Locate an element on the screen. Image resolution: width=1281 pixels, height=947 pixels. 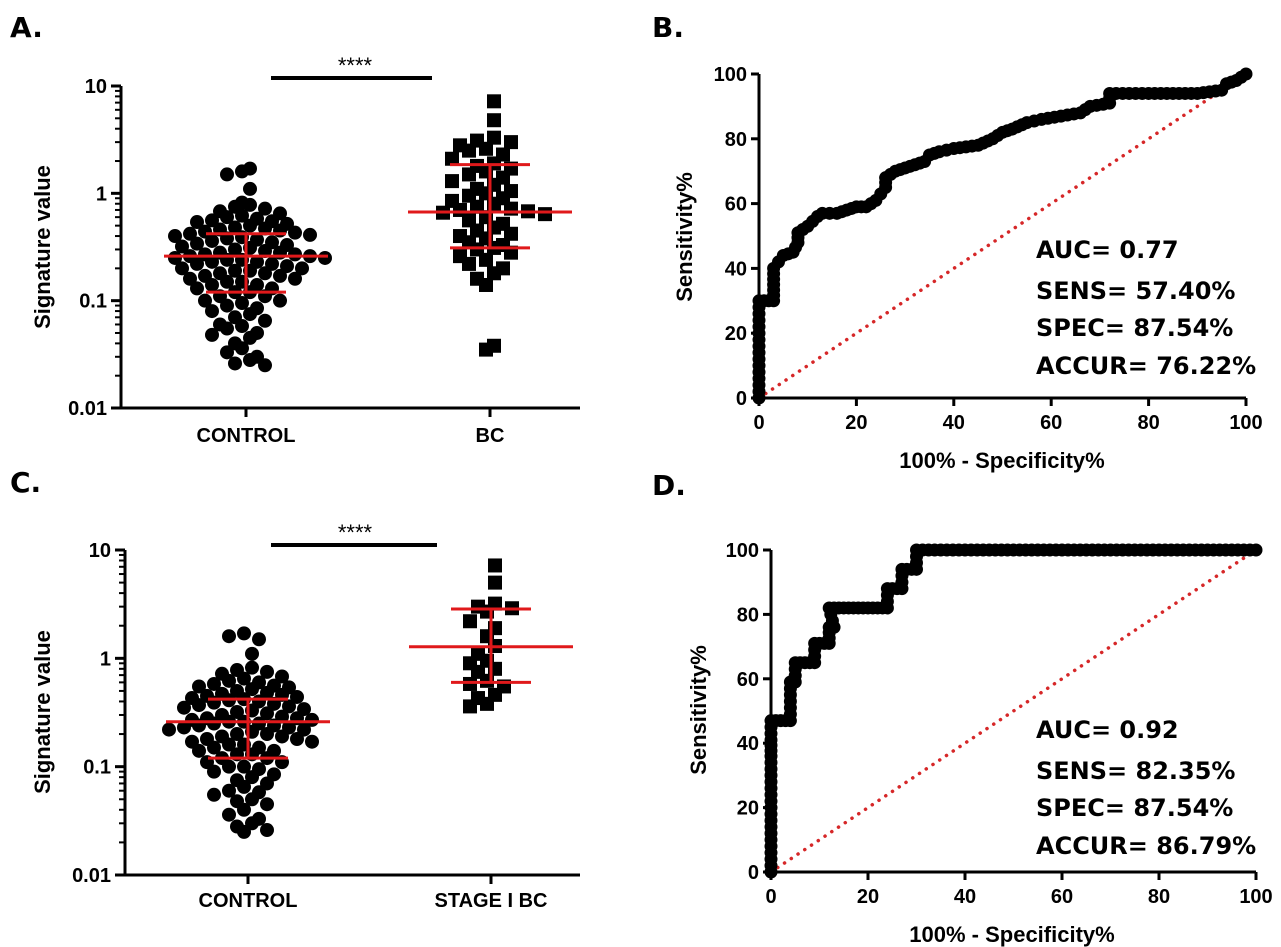
panel-b-label: B. is located at coordinates (668, 27).